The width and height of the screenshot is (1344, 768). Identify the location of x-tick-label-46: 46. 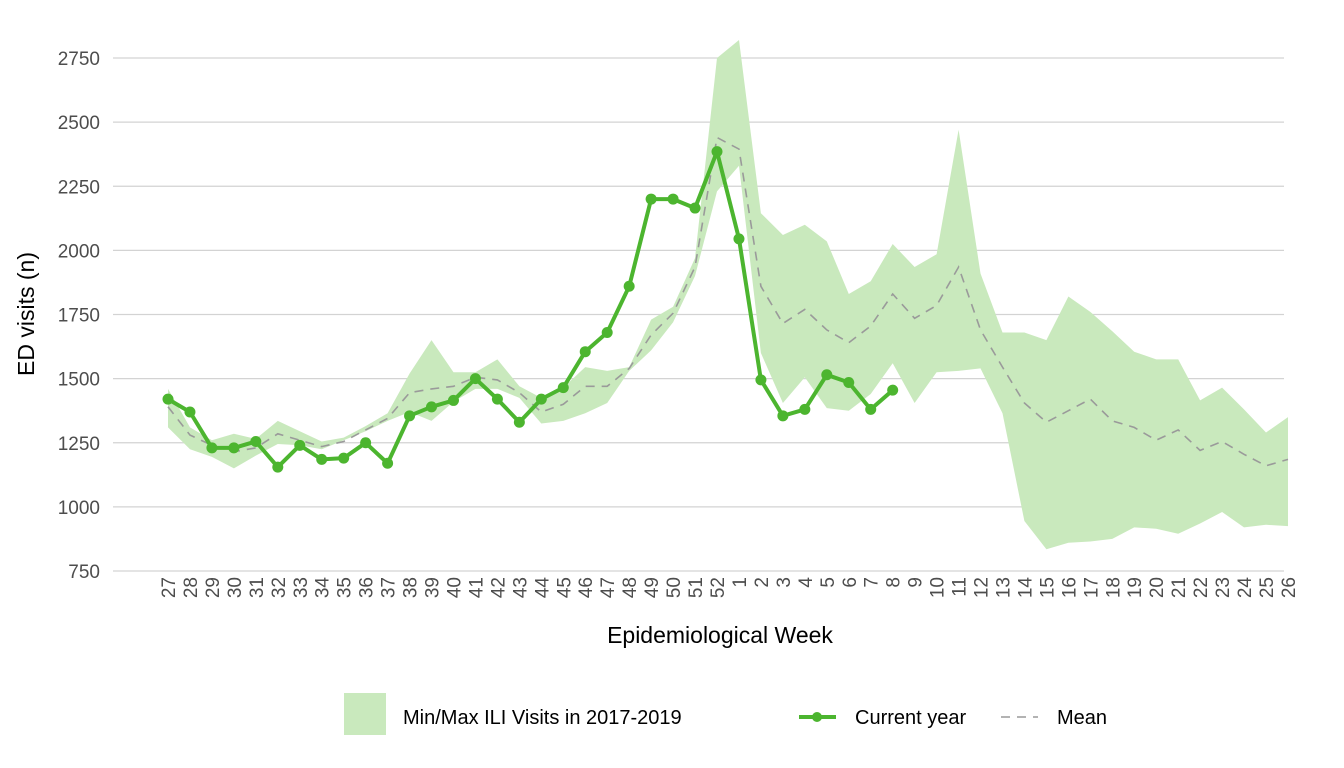
(586, 587).